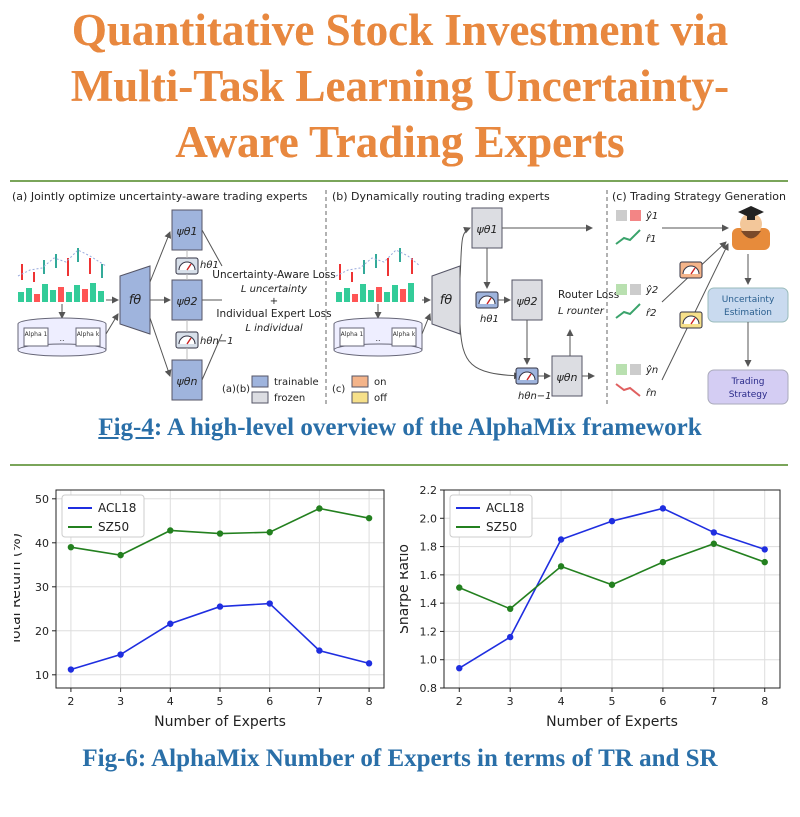 The image size is (800, 817). What do you see at coordinates (751, 228) in the screenshot?
I see `professor-avatar-icon` at bounding box center [751, 228].